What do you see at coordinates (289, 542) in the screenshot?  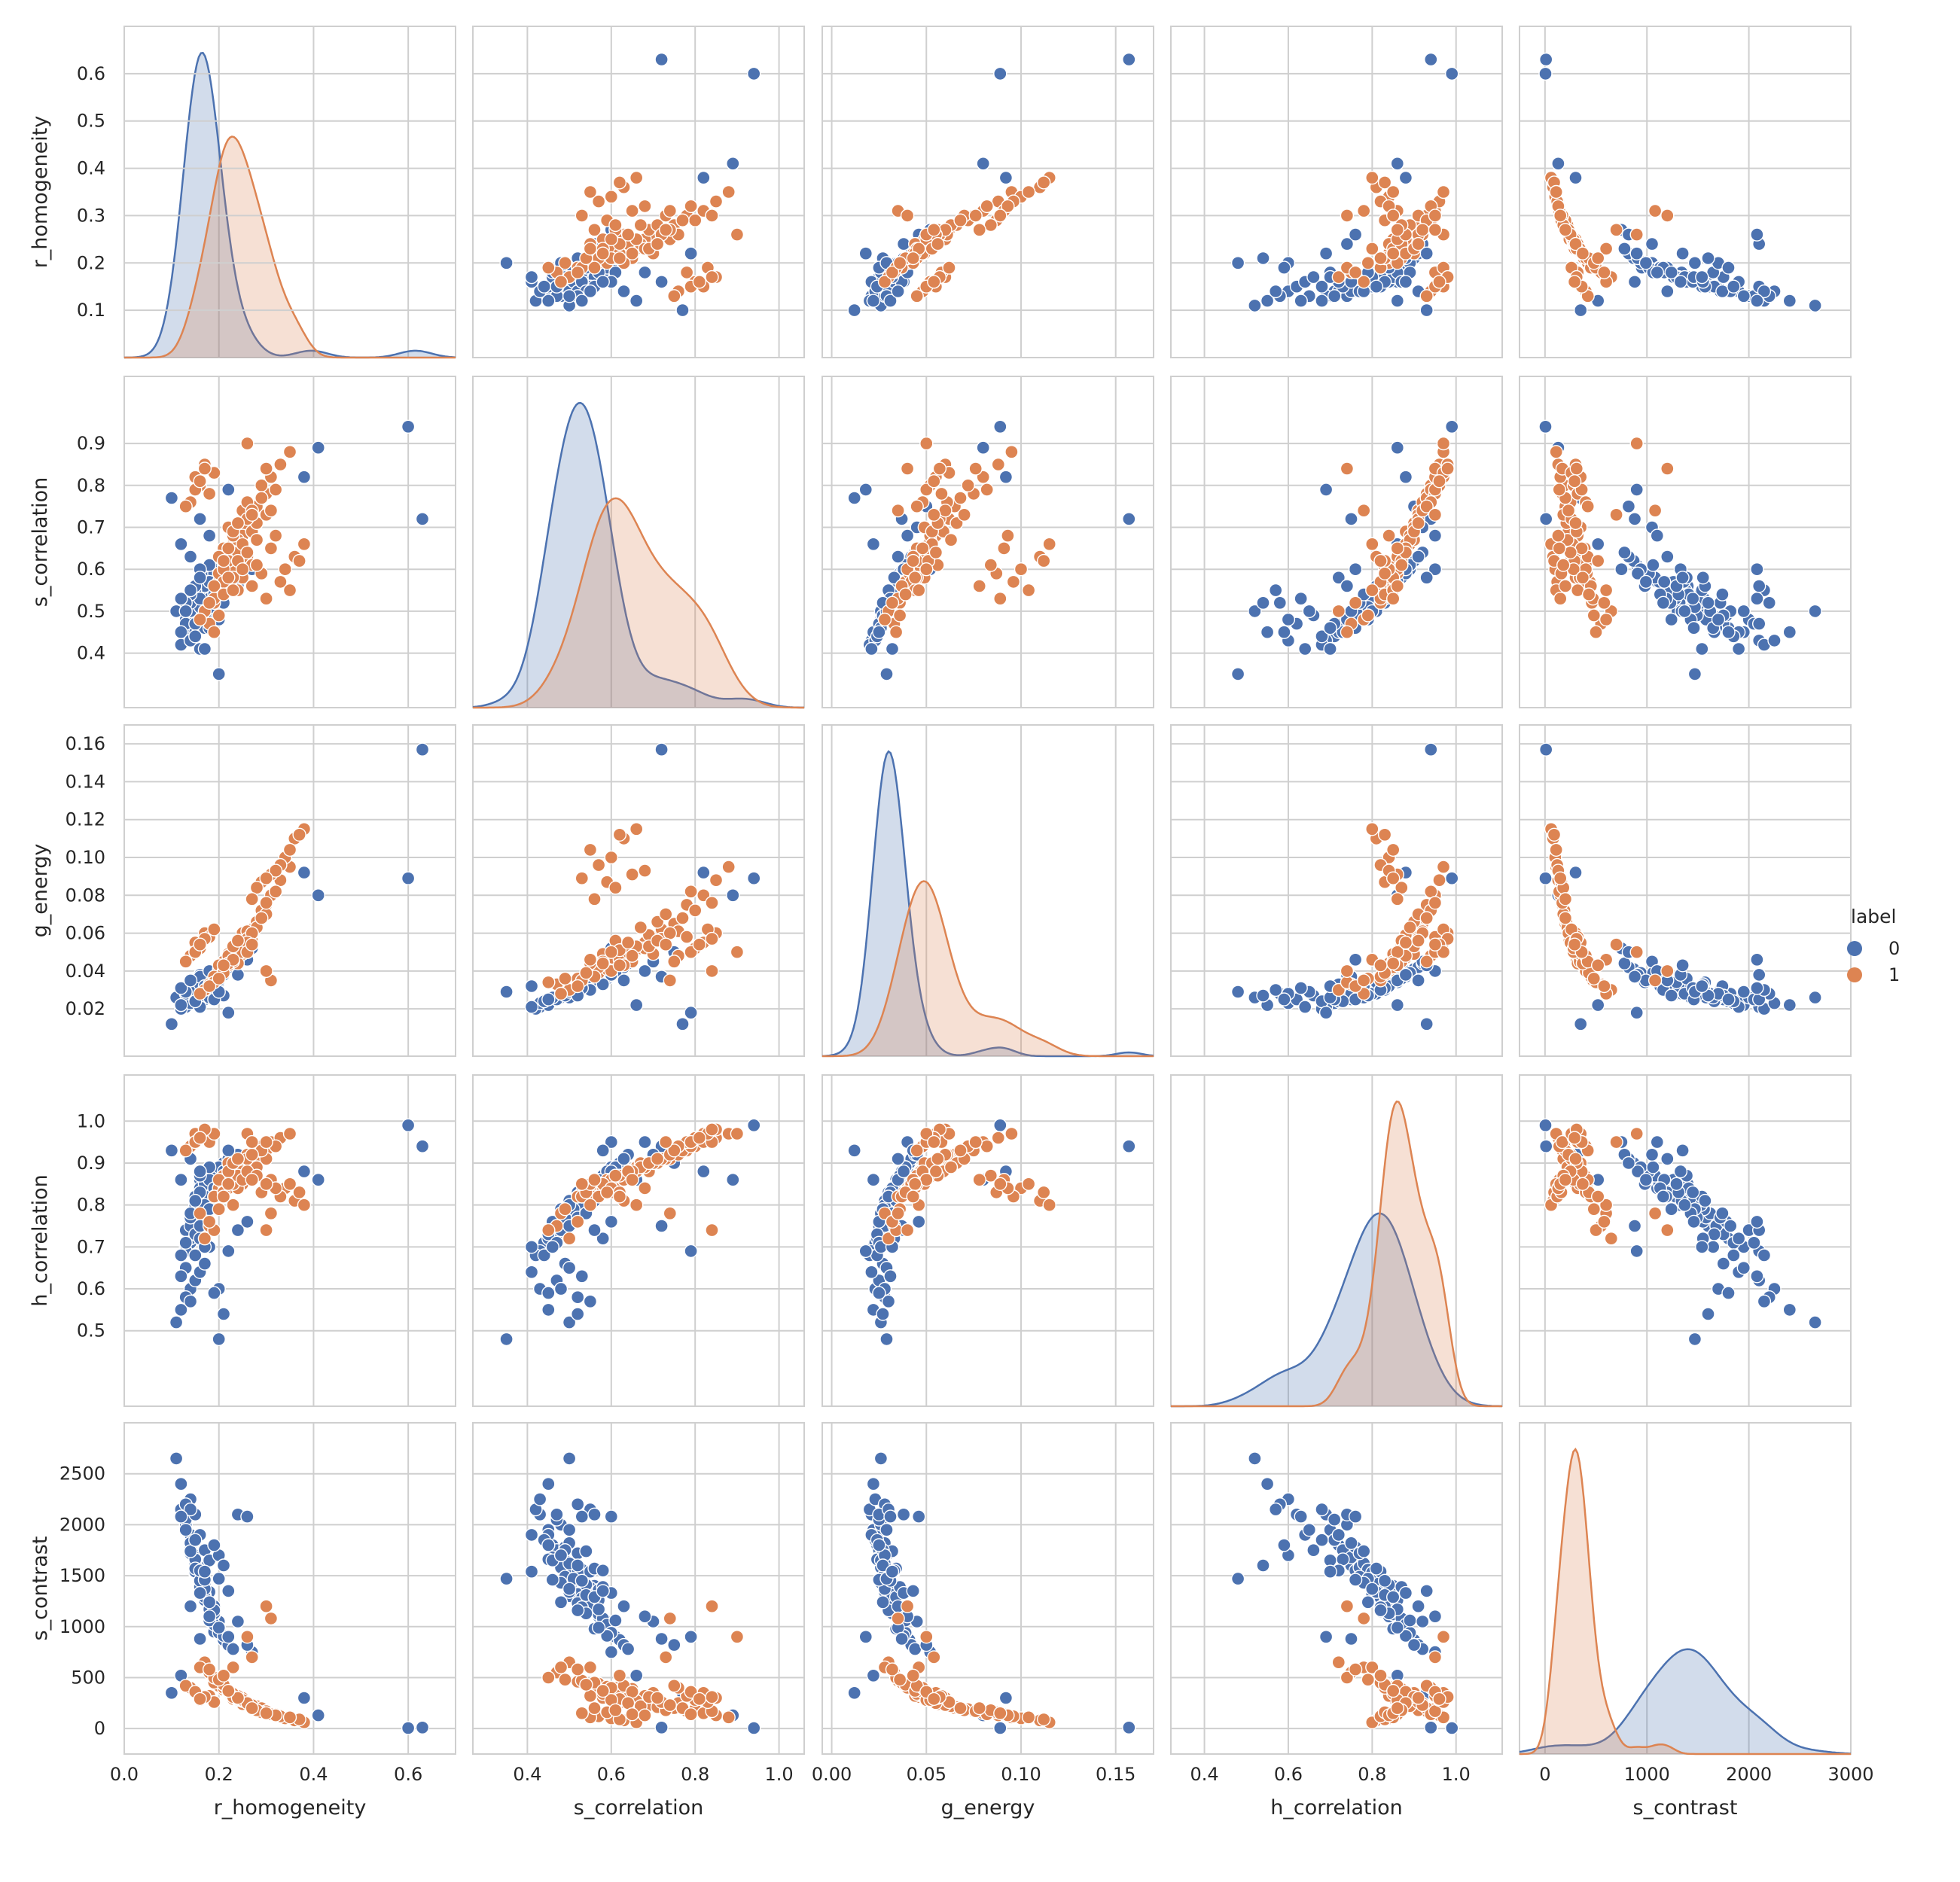 I see `panel-s_correlation-vs-r_homogeneity` at bounding box center [289, 542].